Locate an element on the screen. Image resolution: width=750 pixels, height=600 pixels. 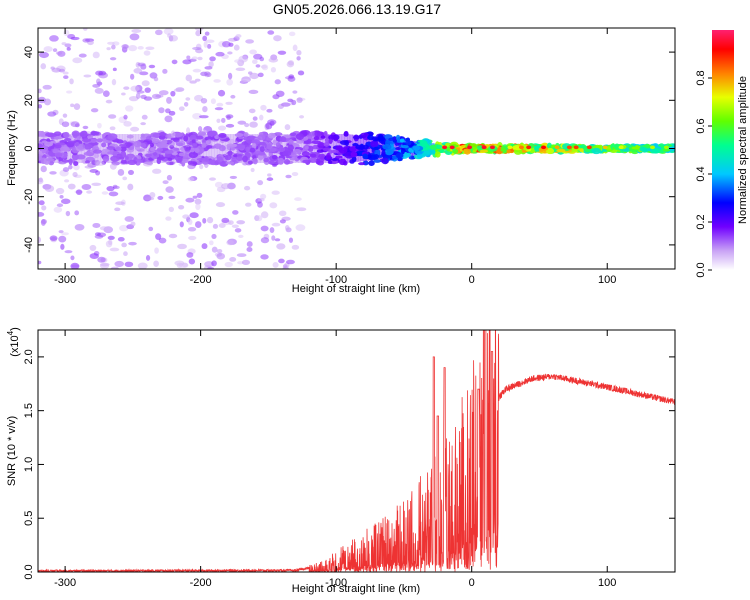
colorbar-tick-label: 0.0 is located at coordinates (701, 269).